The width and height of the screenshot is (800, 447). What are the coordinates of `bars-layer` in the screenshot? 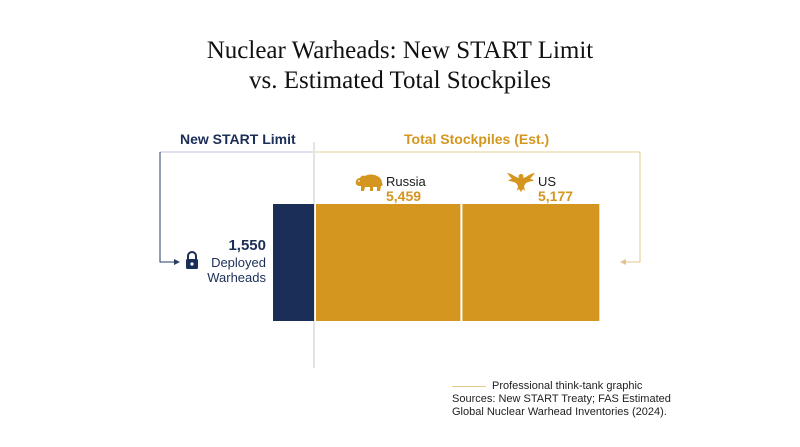 It's located at (436, 262).